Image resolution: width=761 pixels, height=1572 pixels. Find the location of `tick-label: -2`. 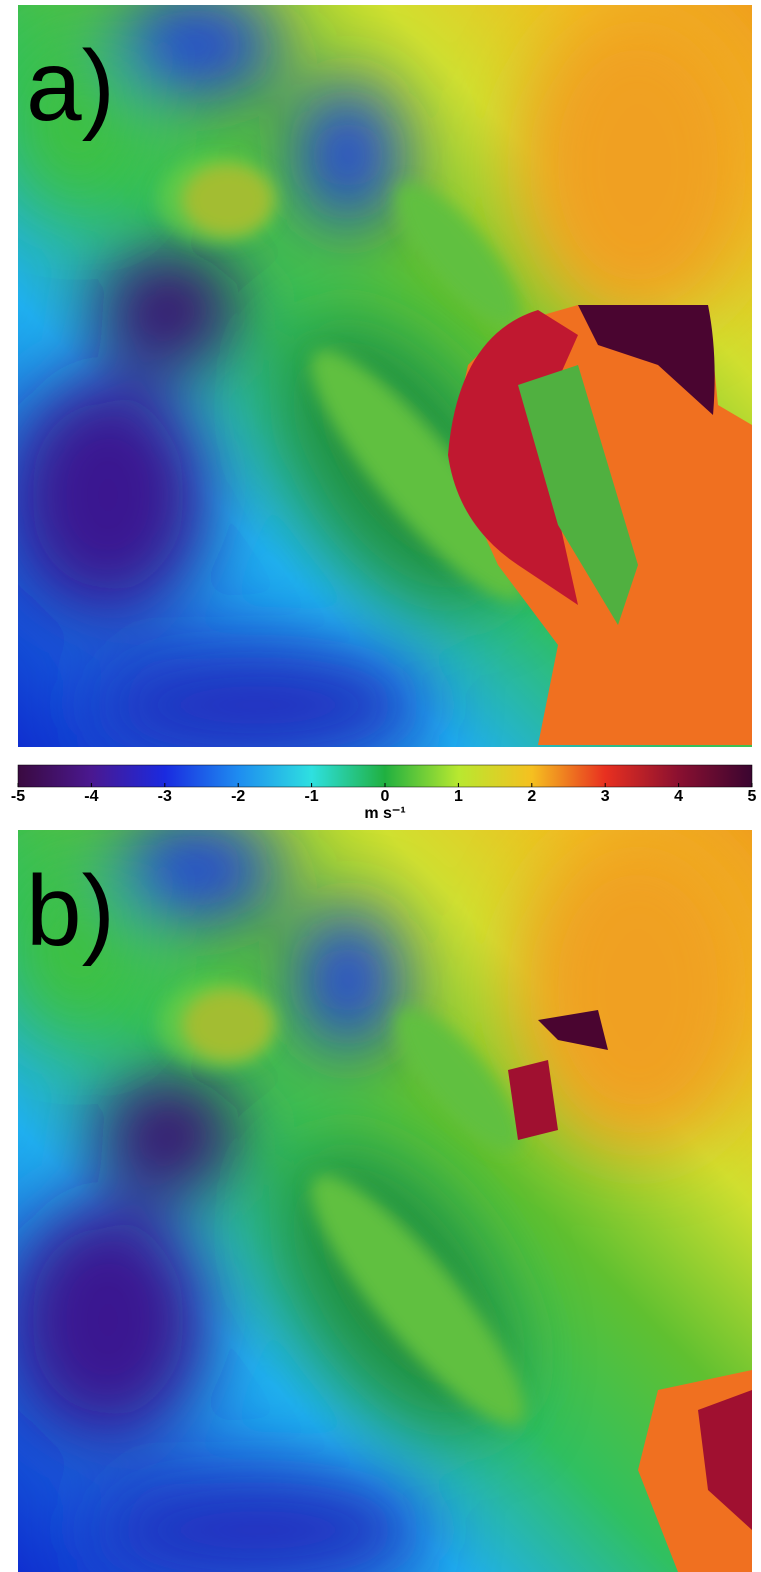

tick-label: -2 is located at coordinates (238, 796).